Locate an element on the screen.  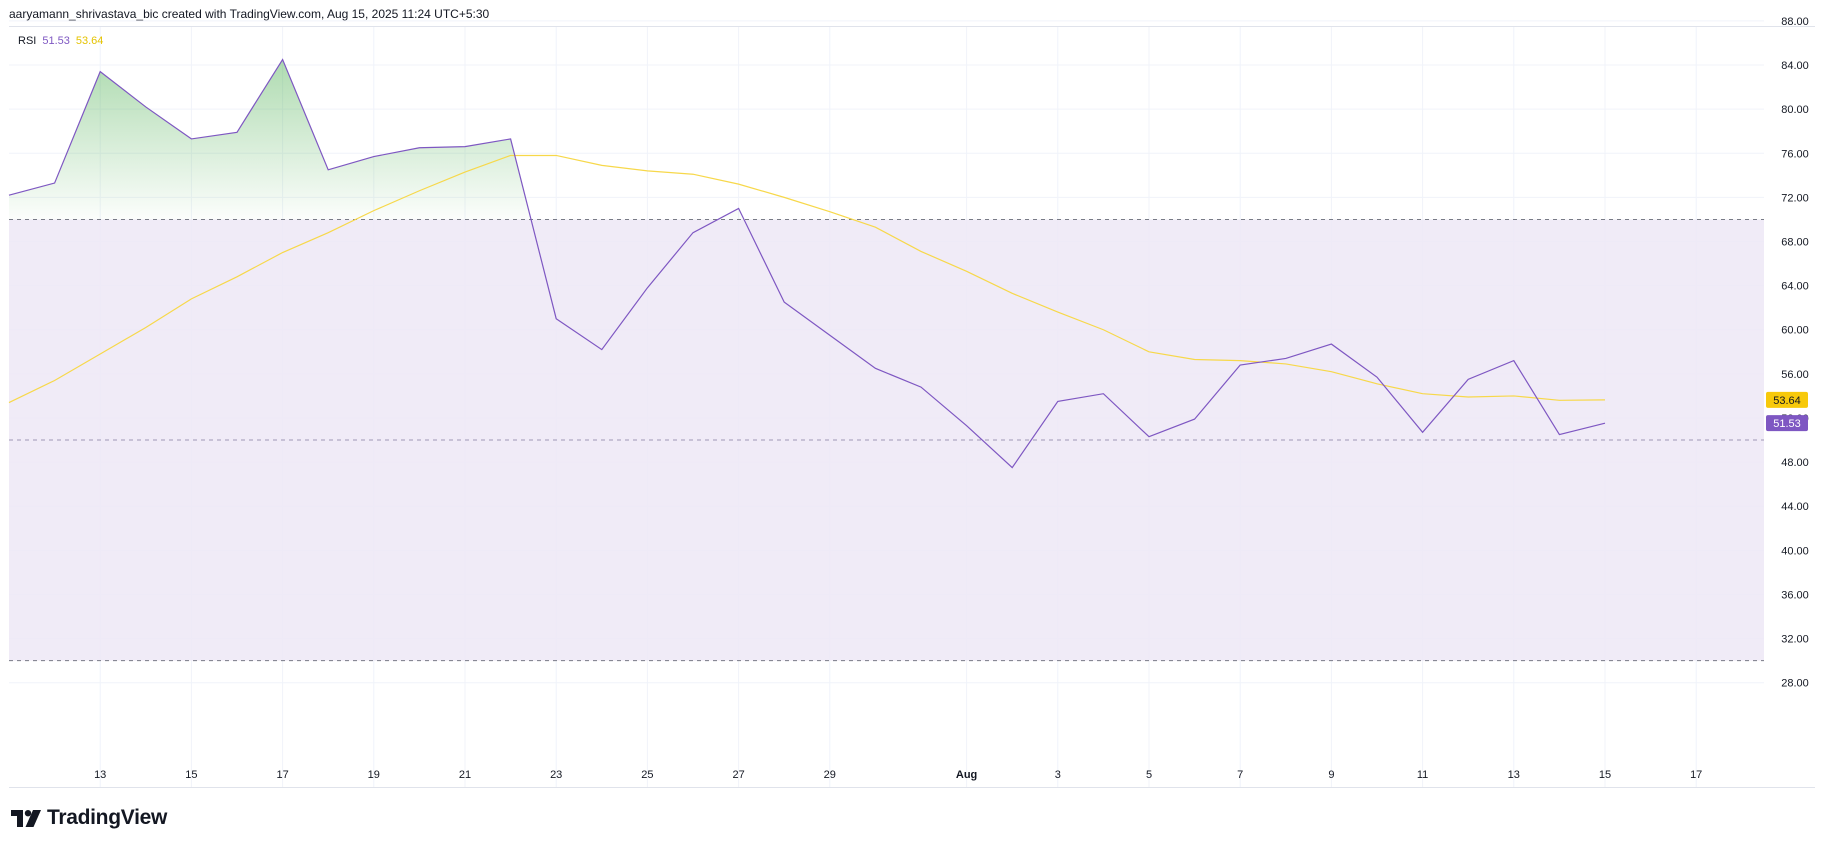
y-tick-label: 56.00 is located at coordinates (1795, 375).